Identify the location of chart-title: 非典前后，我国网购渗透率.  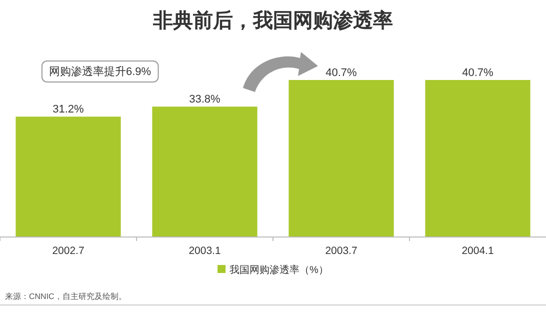
(272, 20).